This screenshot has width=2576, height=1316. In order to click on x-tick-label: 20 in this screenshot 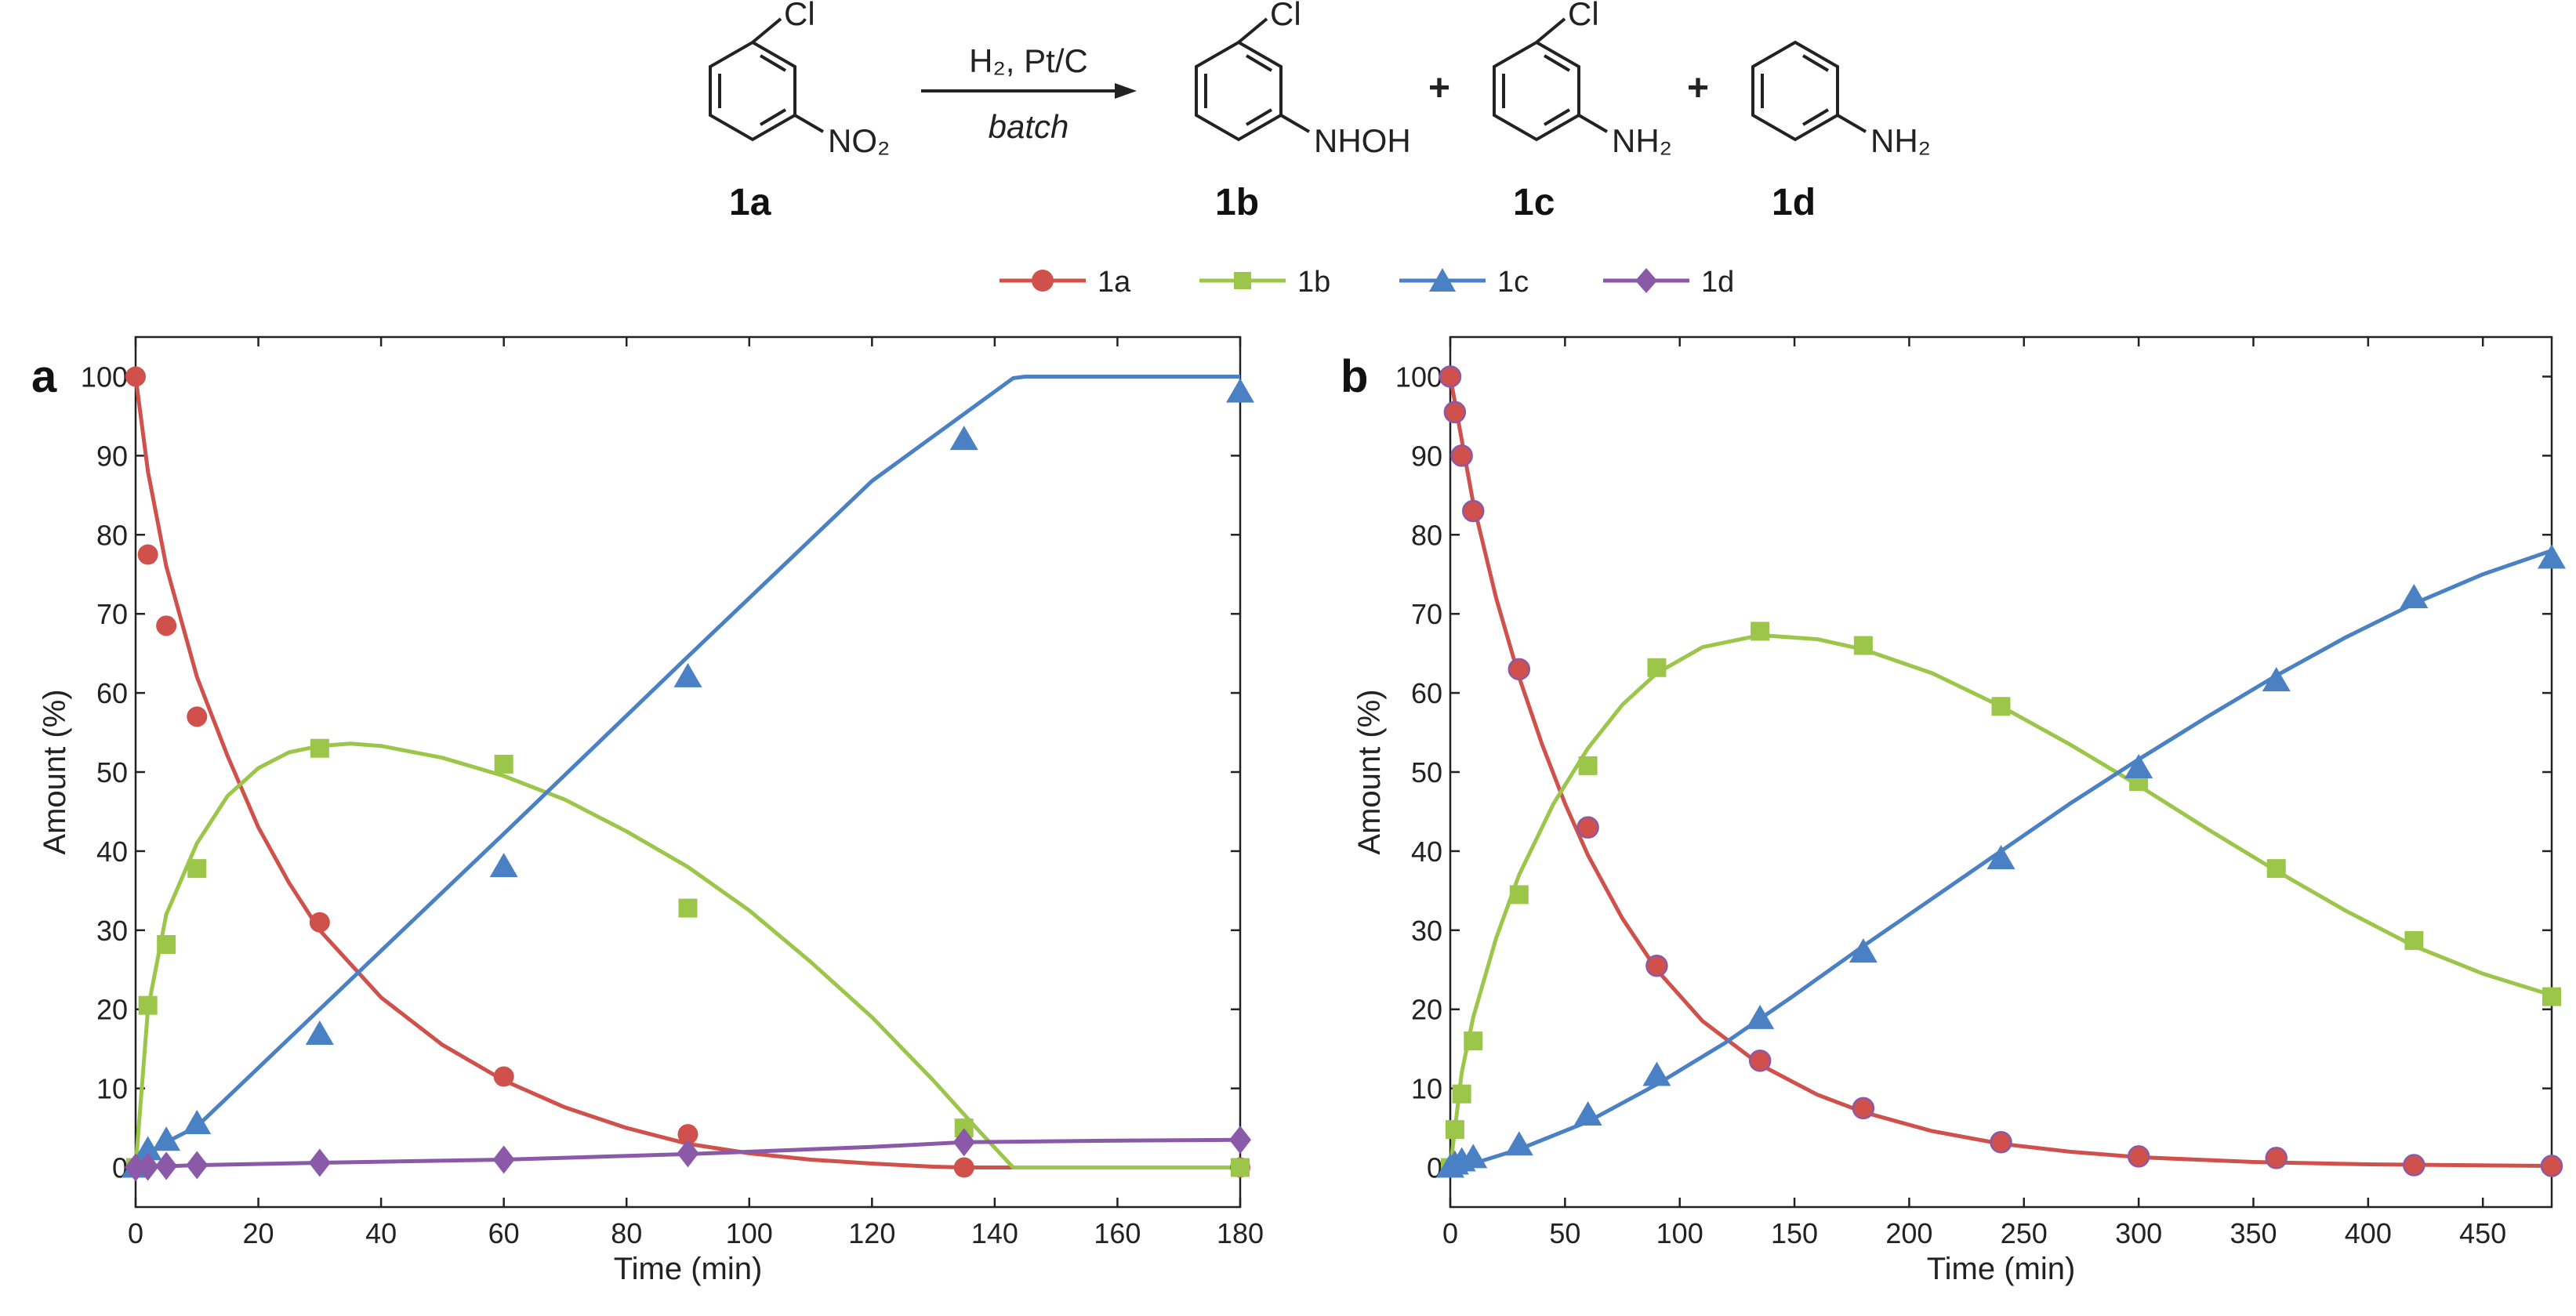, I will do `click(258, 1233)`.